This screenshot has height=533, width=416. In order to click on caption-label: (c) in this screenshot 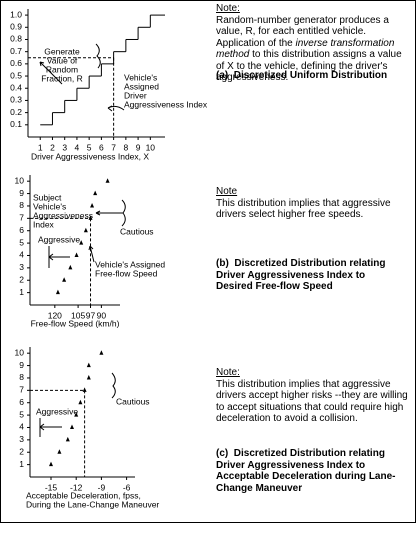, I will do `click(222, 453)`.